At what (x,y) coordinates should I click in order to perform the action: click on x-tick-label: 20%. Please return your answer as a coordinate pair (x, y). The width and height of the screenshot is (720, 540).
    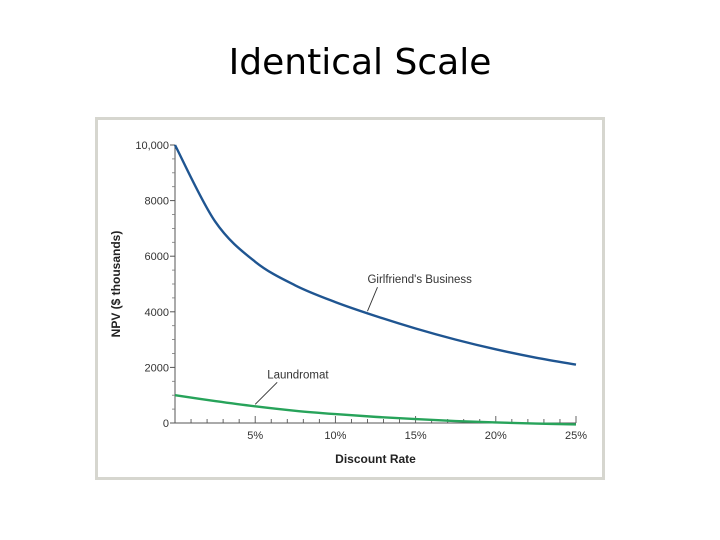
    Looking at the image, I should click on (496, 436).